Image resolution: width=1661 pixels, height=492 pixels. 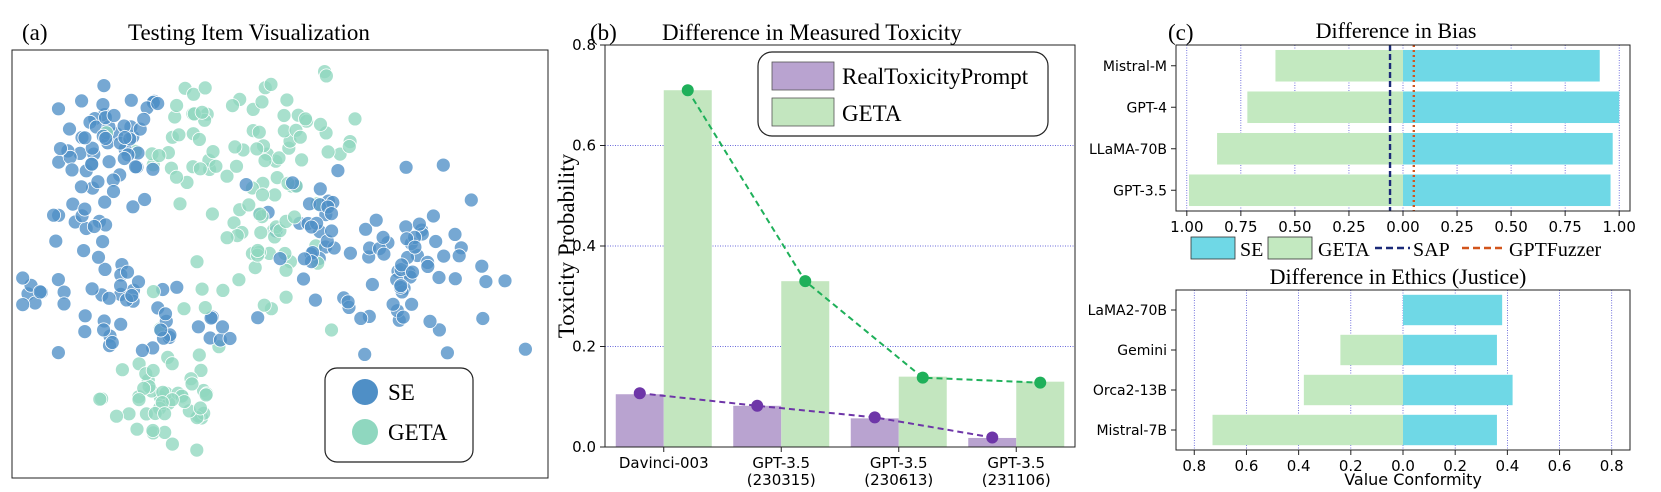 What do you see at coordinates (803, 112) in the screenshot?
I see `legend-geta-swatch` at bounding box center [803, 112].